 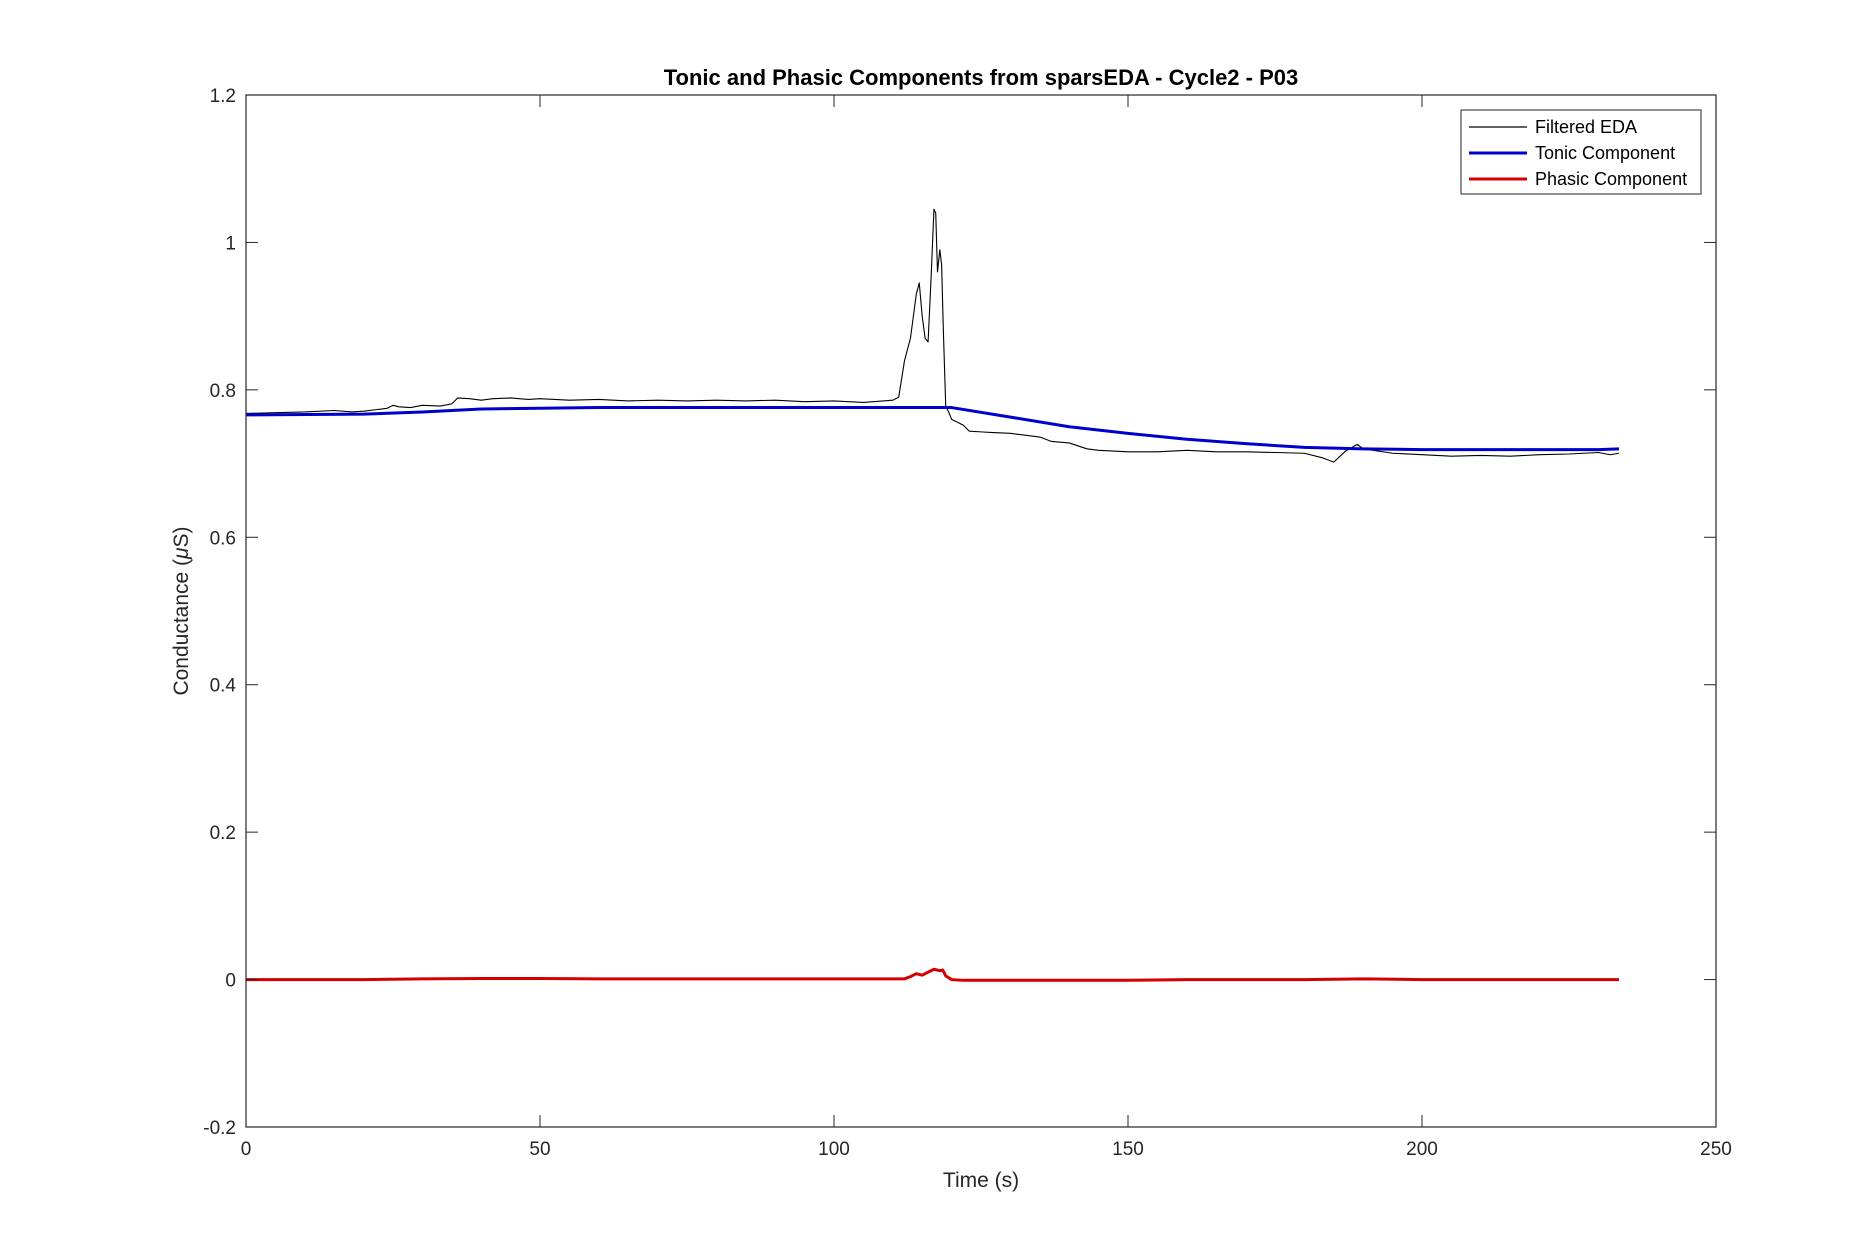 What do you see at coordinates (981, 1180) in the screenshot?
I see `x-axis-label: Time (s)` at bounding box center [981, 1180].